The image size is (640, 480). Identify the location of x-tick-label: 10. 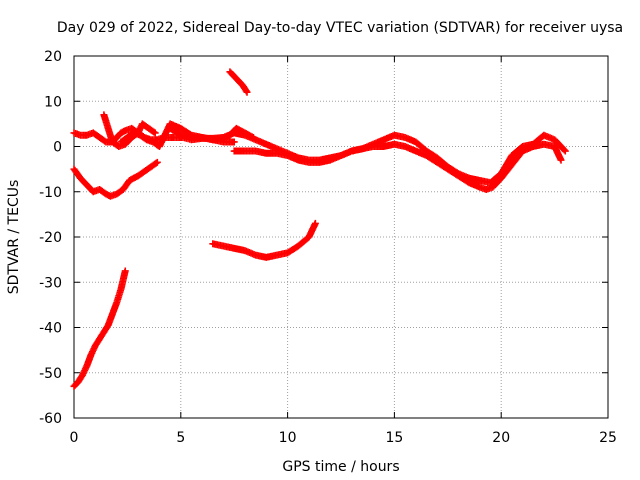
(288, 438).